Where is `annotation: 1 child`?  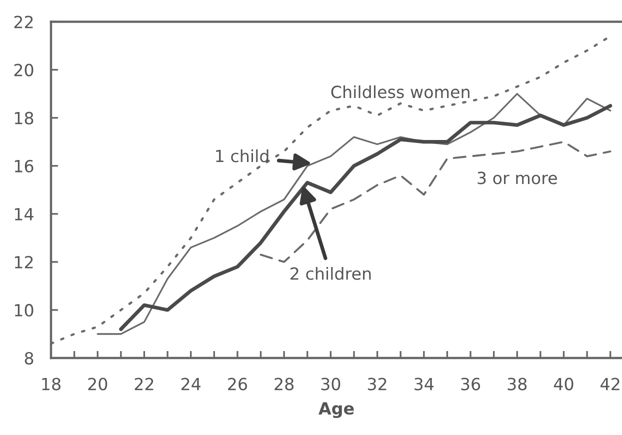
annotation: 1 child is located at coordinates (242, 155).